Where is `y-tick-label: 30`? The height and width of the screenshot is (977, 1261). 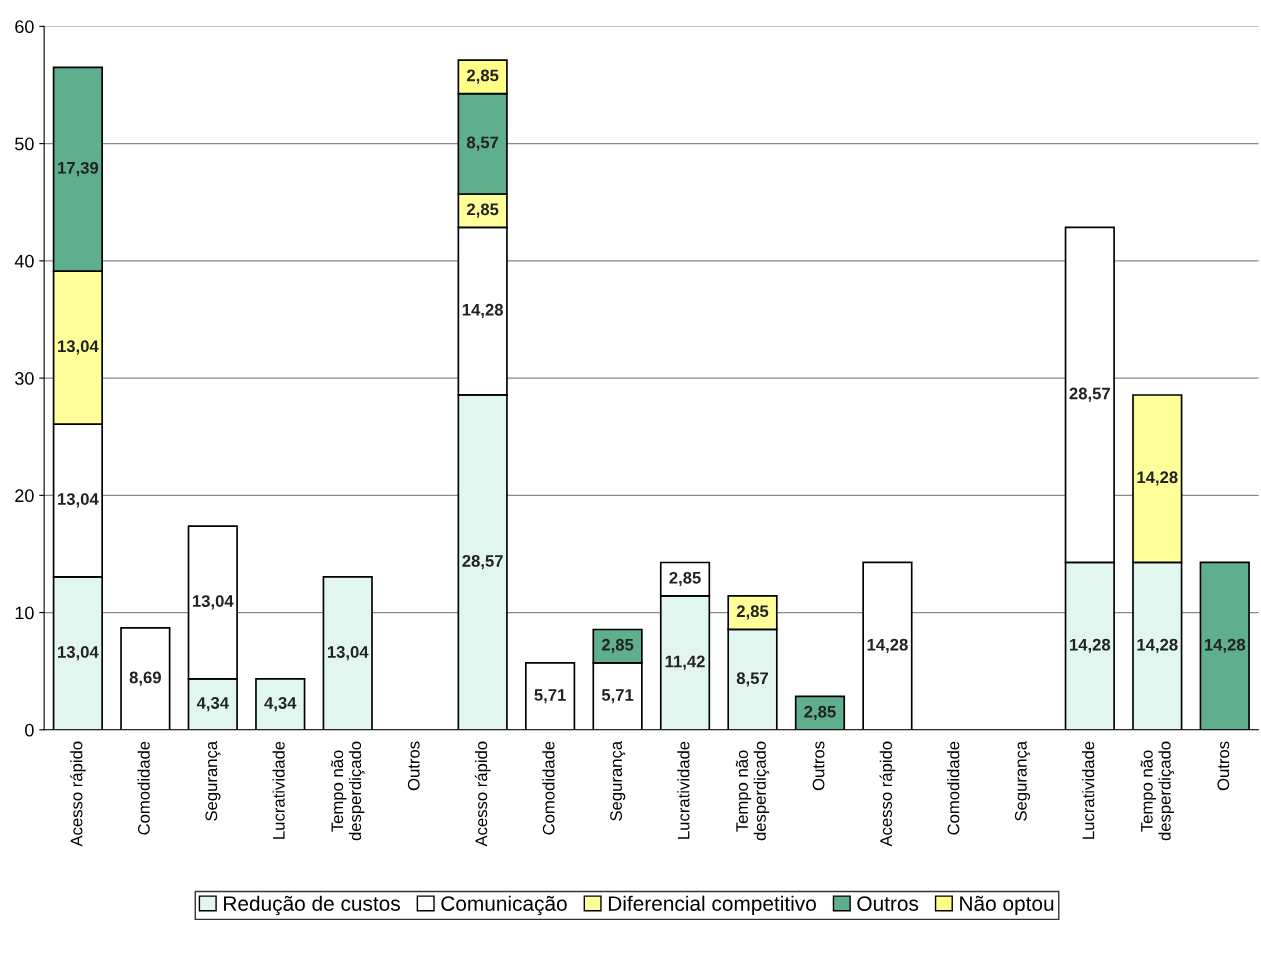 y-tick-label: 30 is located at coordinates (24, 378).